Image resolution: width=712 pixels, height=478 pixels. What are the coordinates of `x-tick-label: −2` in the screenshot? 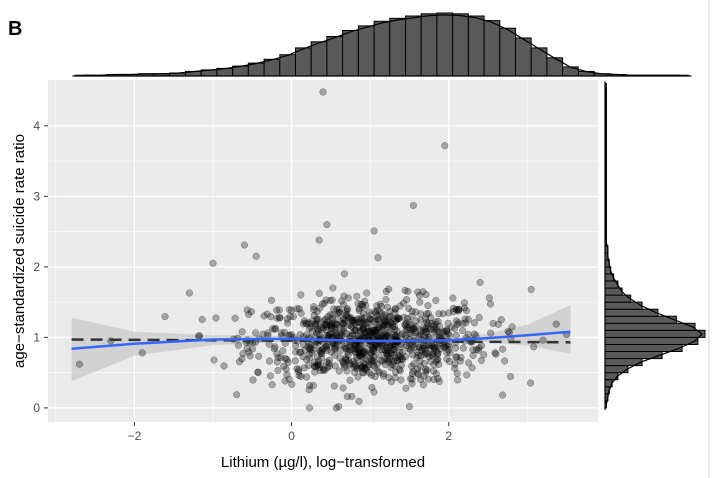 It's located at (135, 436).